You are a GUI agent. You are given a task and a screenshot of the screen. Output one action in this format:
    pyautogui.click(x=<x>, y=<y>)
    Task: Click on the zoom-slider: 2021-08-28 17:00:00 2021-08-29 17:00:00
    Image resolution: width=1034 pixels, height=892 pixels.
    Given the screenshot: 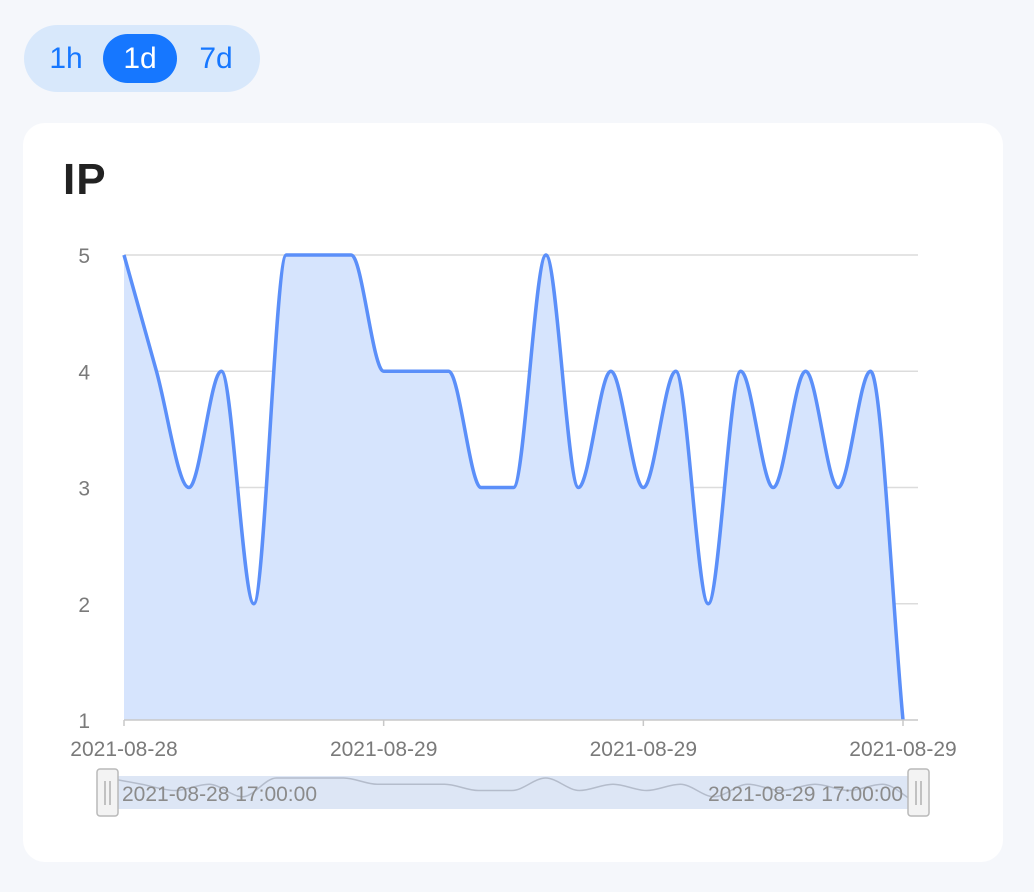 What is the action you would take?
    pyautogui.click(x=513, y=792)
    